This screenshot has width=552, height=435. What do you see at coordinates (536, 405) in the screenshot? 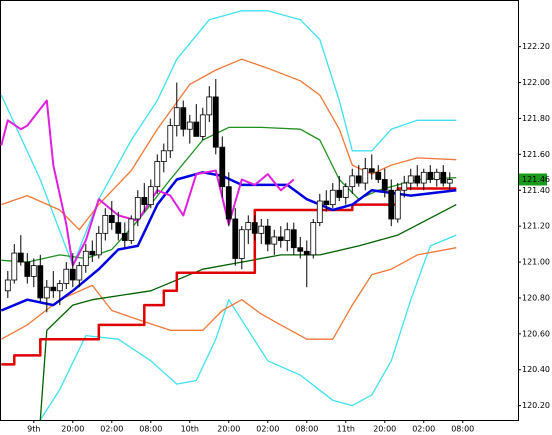
I see `y-tick-label: 120.20` at bounding box center [536, 405].